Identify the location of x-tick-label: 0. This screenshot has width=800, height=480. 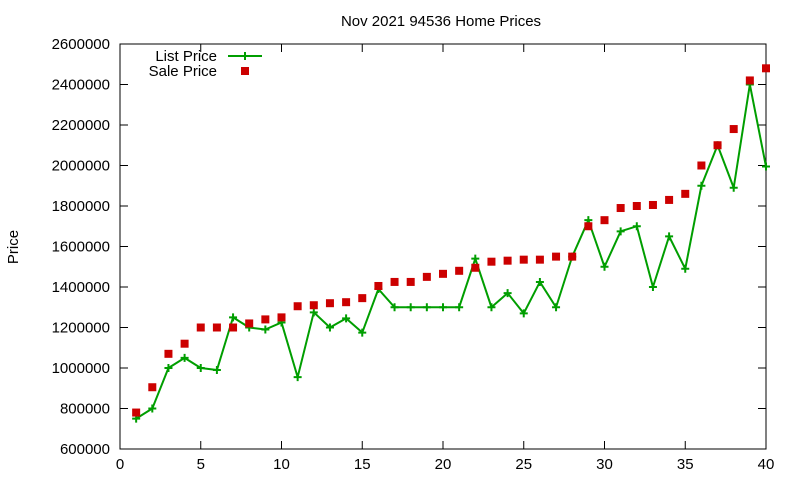
(120, 464).